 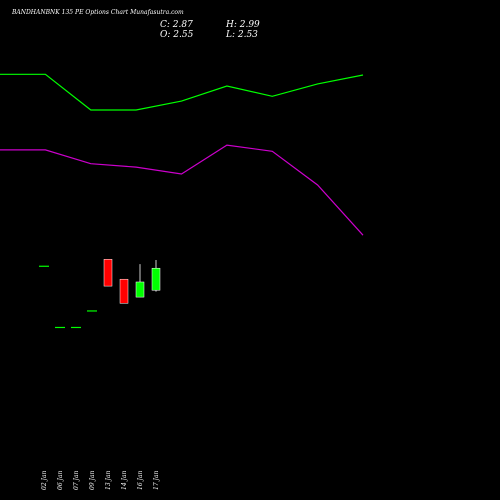 What do you see at coordinates (176, 25) in the screenshot?
I see `ohlc-label: C: 2.87` at bounding box center [176, 25].